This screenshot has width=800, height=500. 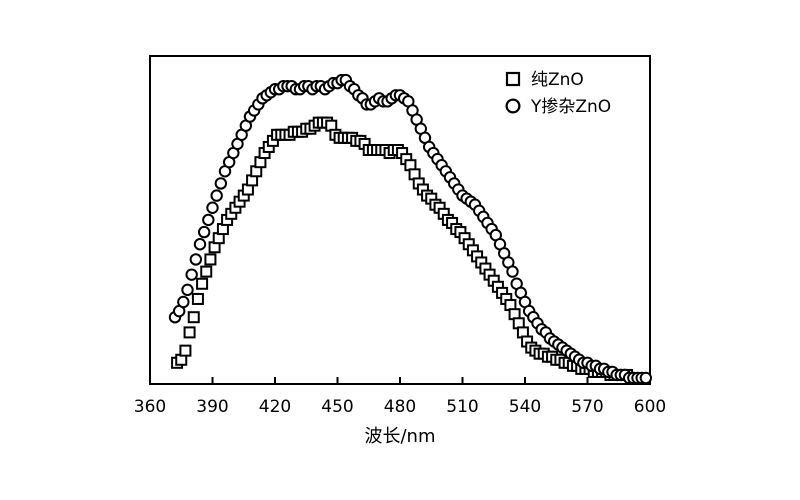 I want to click on legend-marker-square, so click(x=513, y=79).